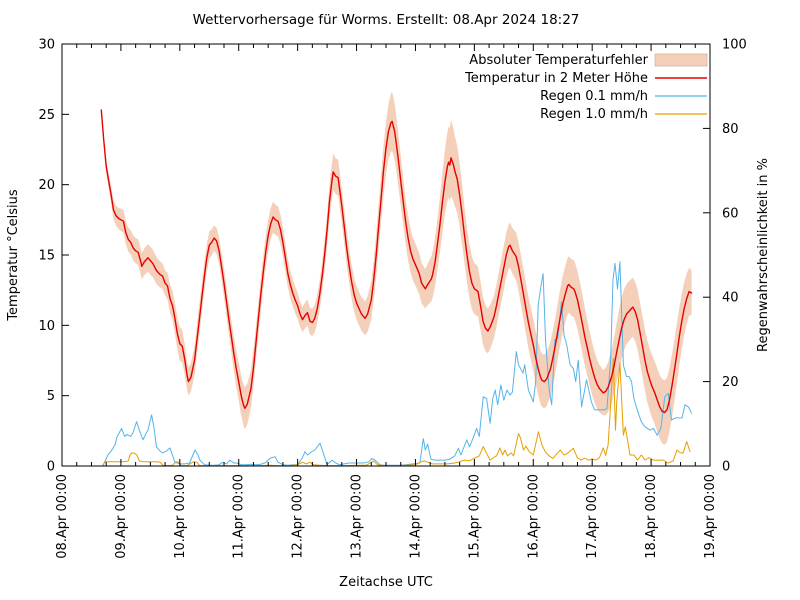 The width and height of the screenshot is (800, 600). What do you see at coordinates (681, 84) in the screenshot?
I see `legend` at bounding box center [681, 84].